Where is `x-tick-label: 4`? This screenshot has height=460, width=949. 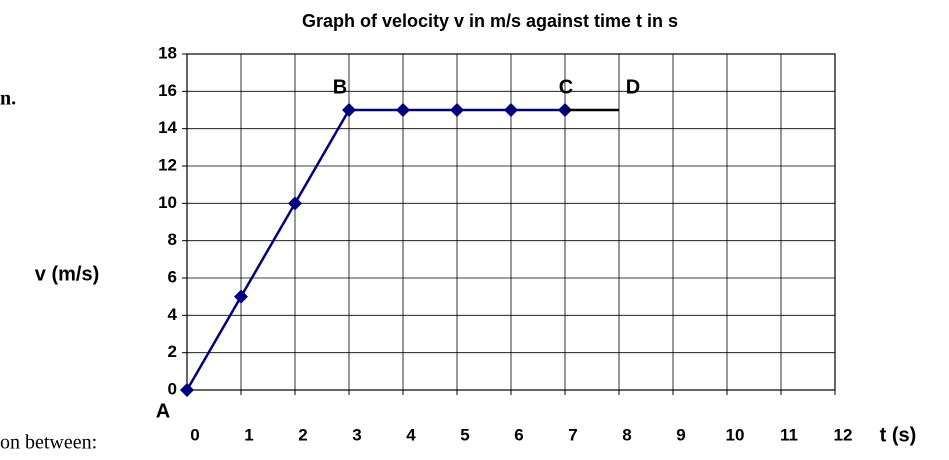 x-tick-label: 4 is located at coordinates (411, 434).